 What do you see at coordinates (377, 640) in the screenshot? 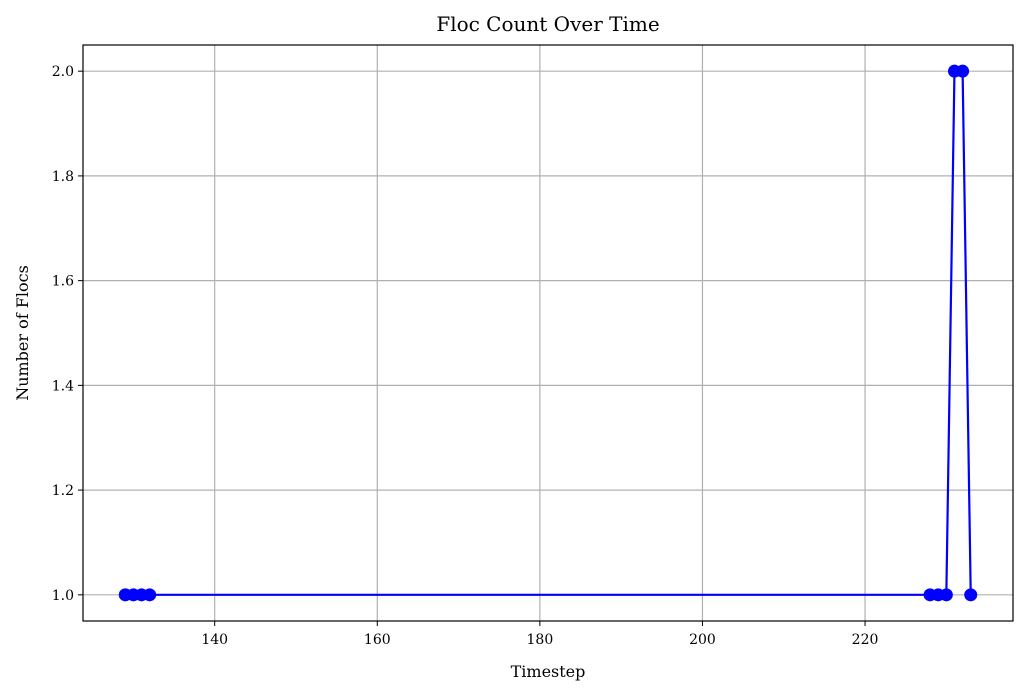
I see `x-tick-label: 160` at bounding box center [377, 640].